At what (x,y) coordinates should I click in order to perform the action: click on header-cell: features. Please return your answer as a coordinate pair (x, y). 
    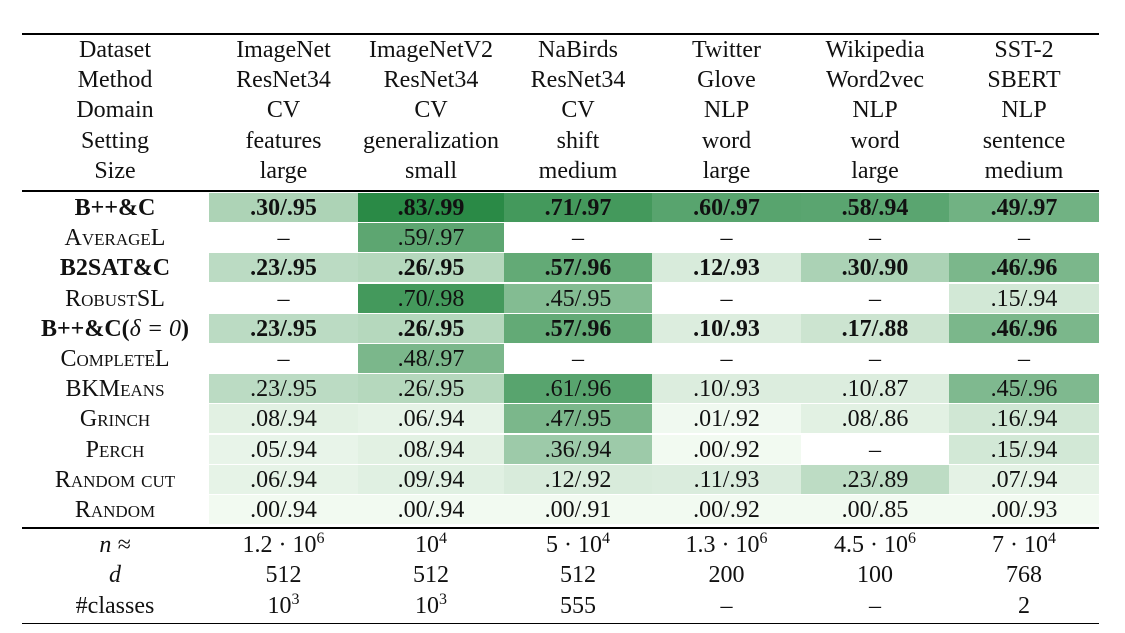
    Looking at the image, I should click on (283, 140).